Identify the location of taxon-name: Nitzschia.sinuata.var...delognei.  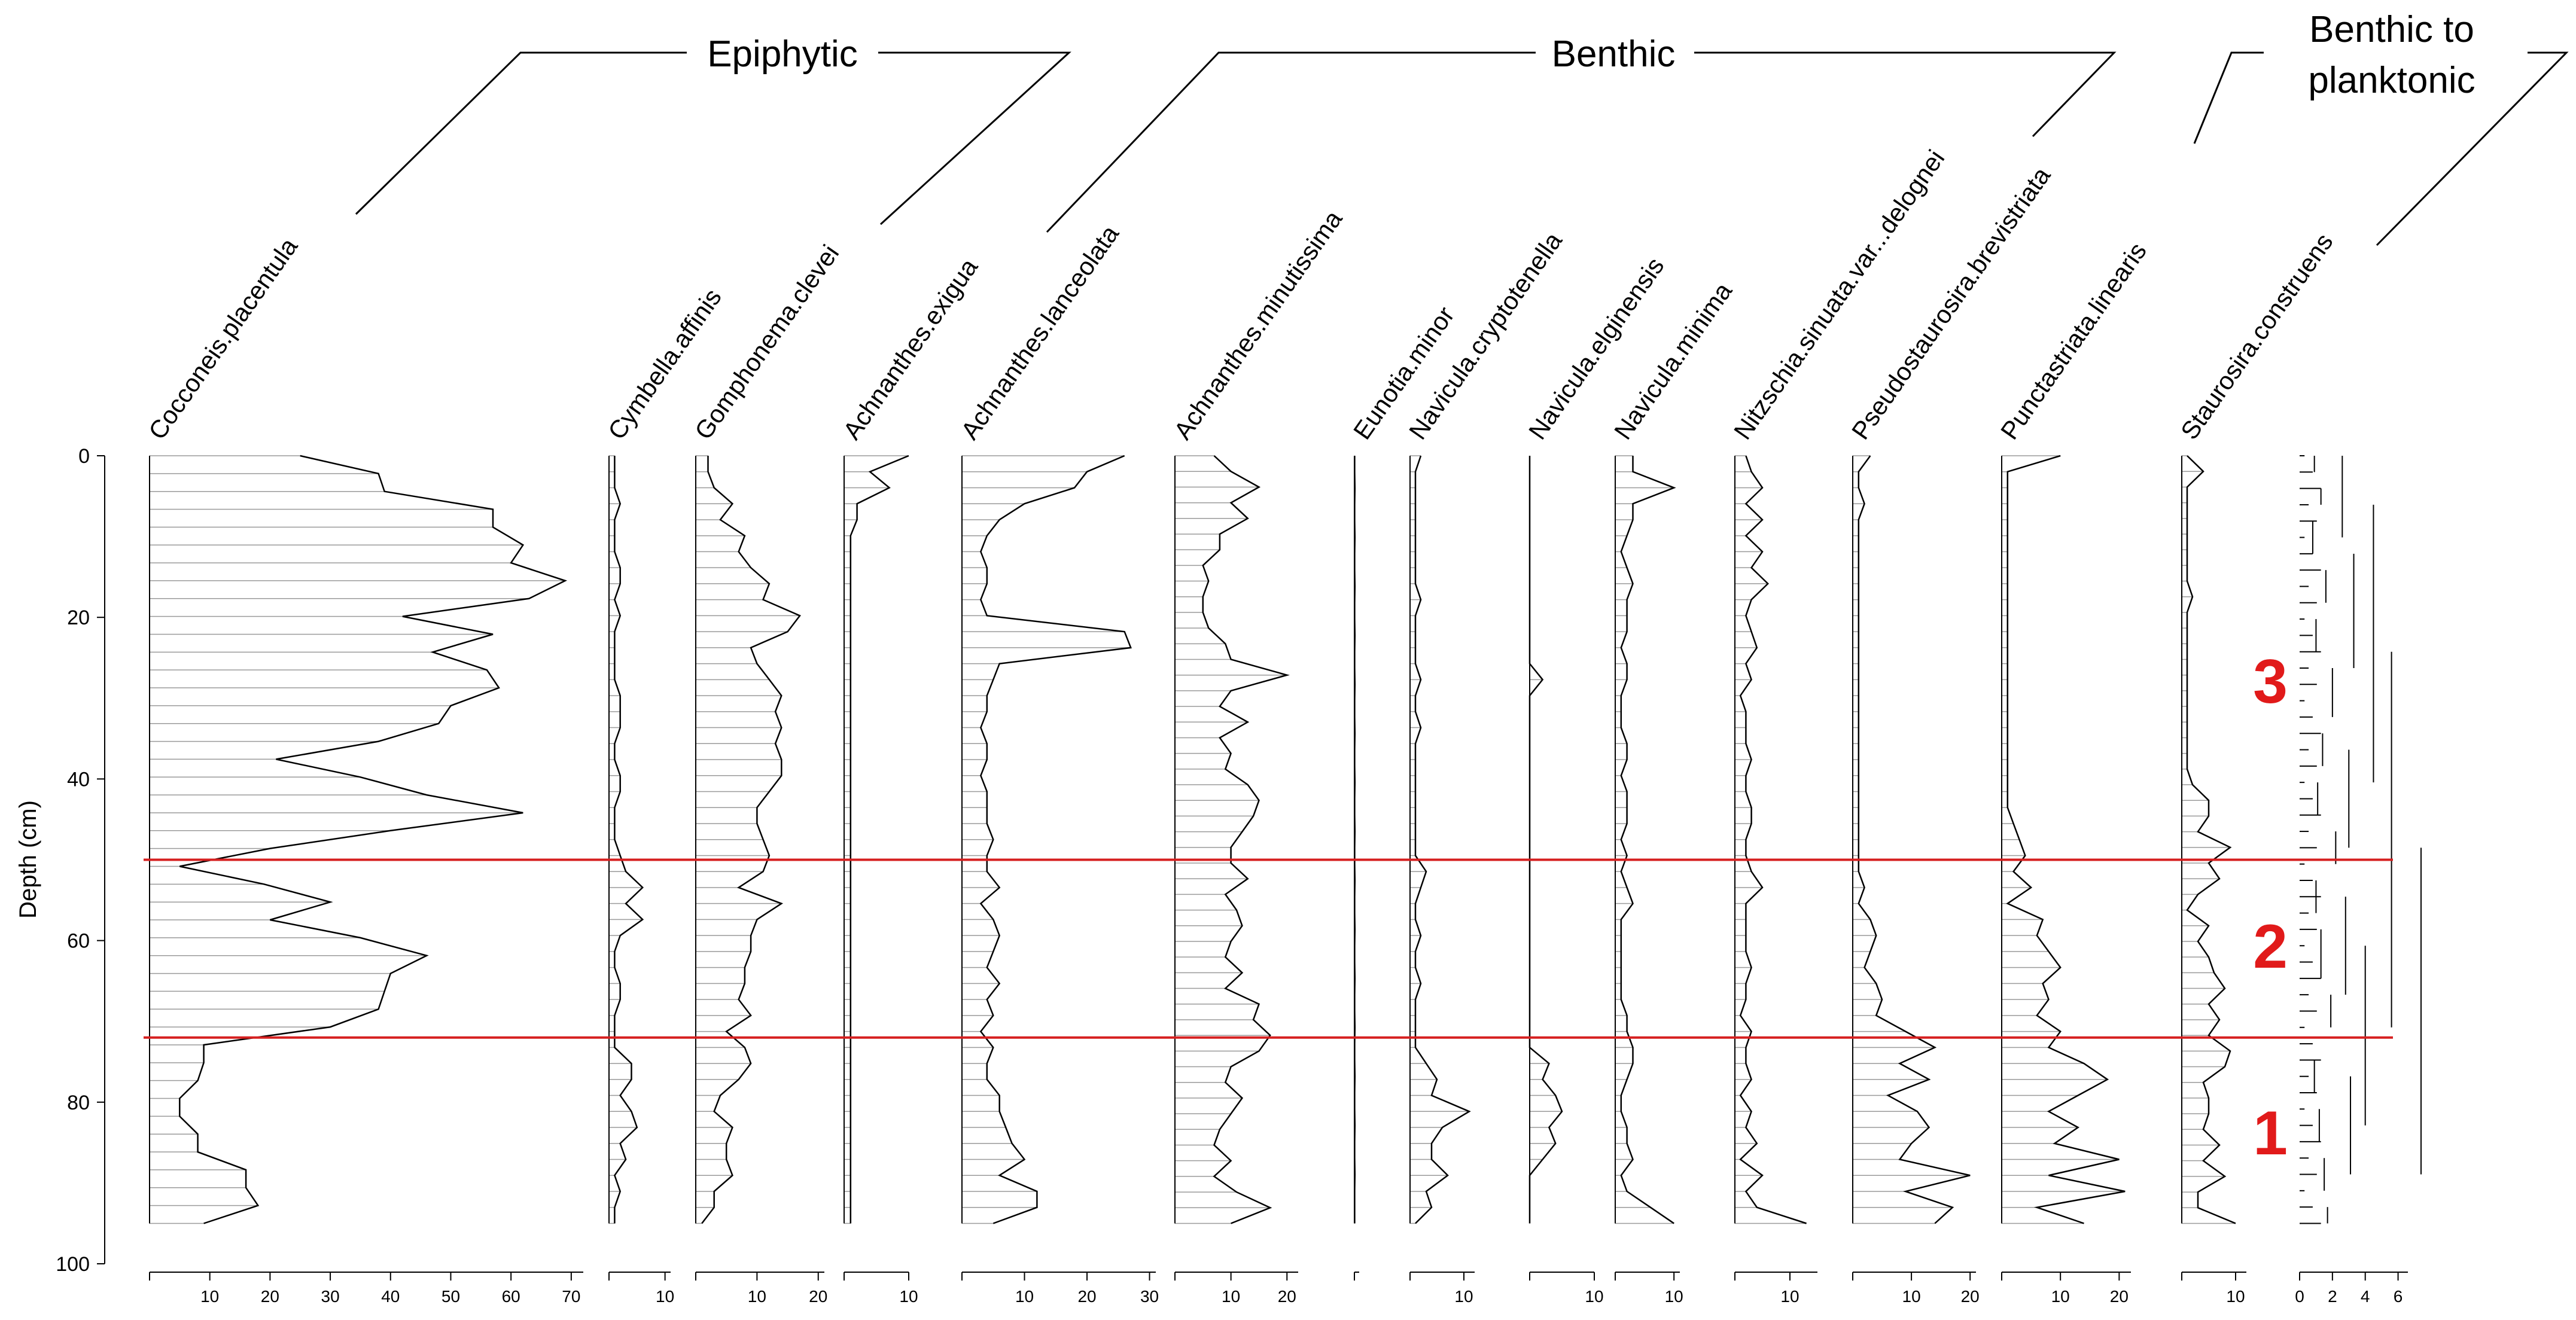
(1839, 294).